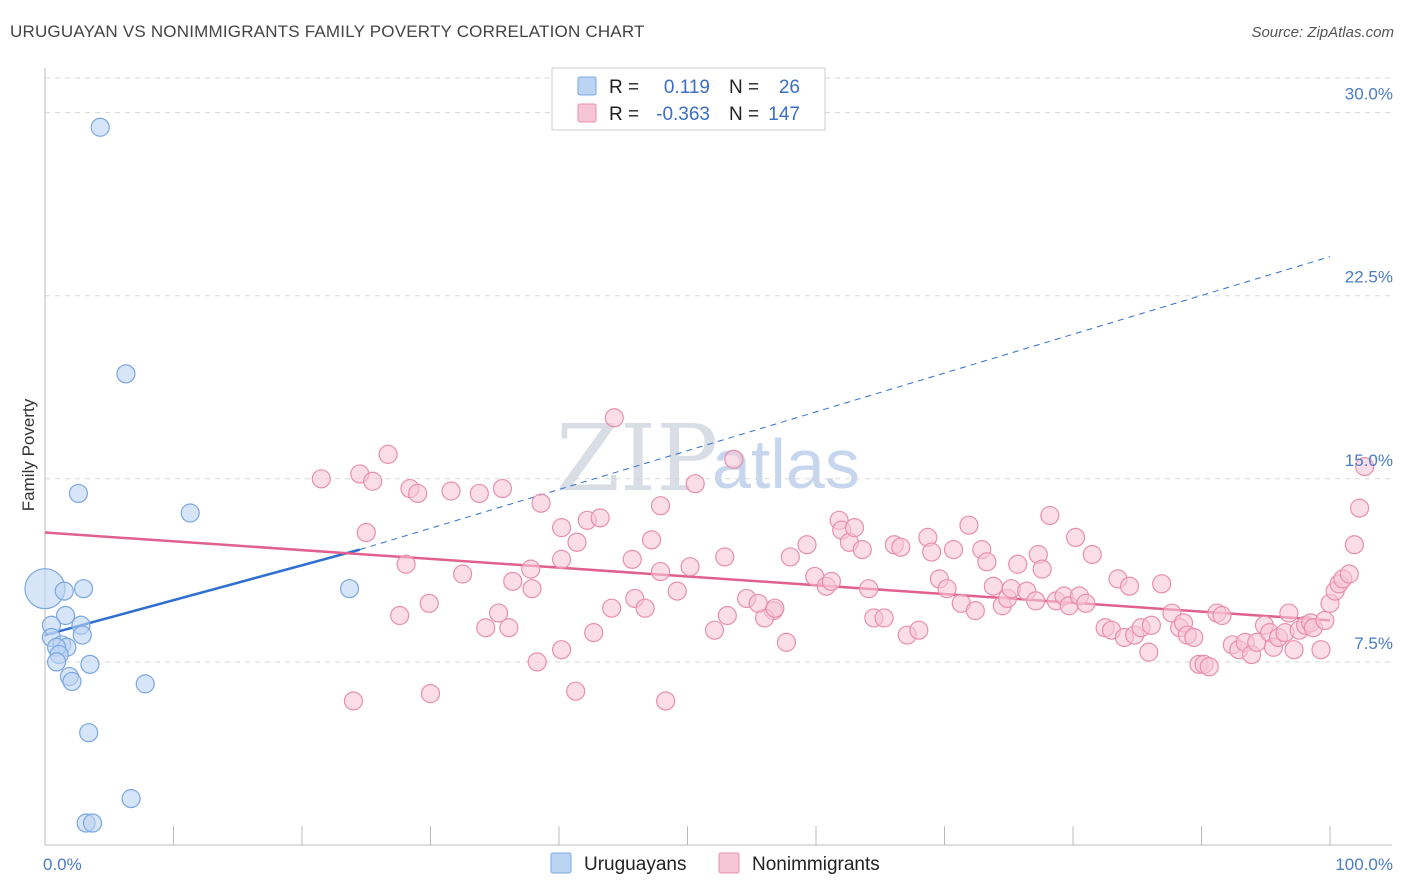 The height and width of the screenshot is (892, 1406). Describe the element at coordinates (715, 863) in the screenshot. I see `bottom-legend: Uruguayans Nonimmigrants` at that location.